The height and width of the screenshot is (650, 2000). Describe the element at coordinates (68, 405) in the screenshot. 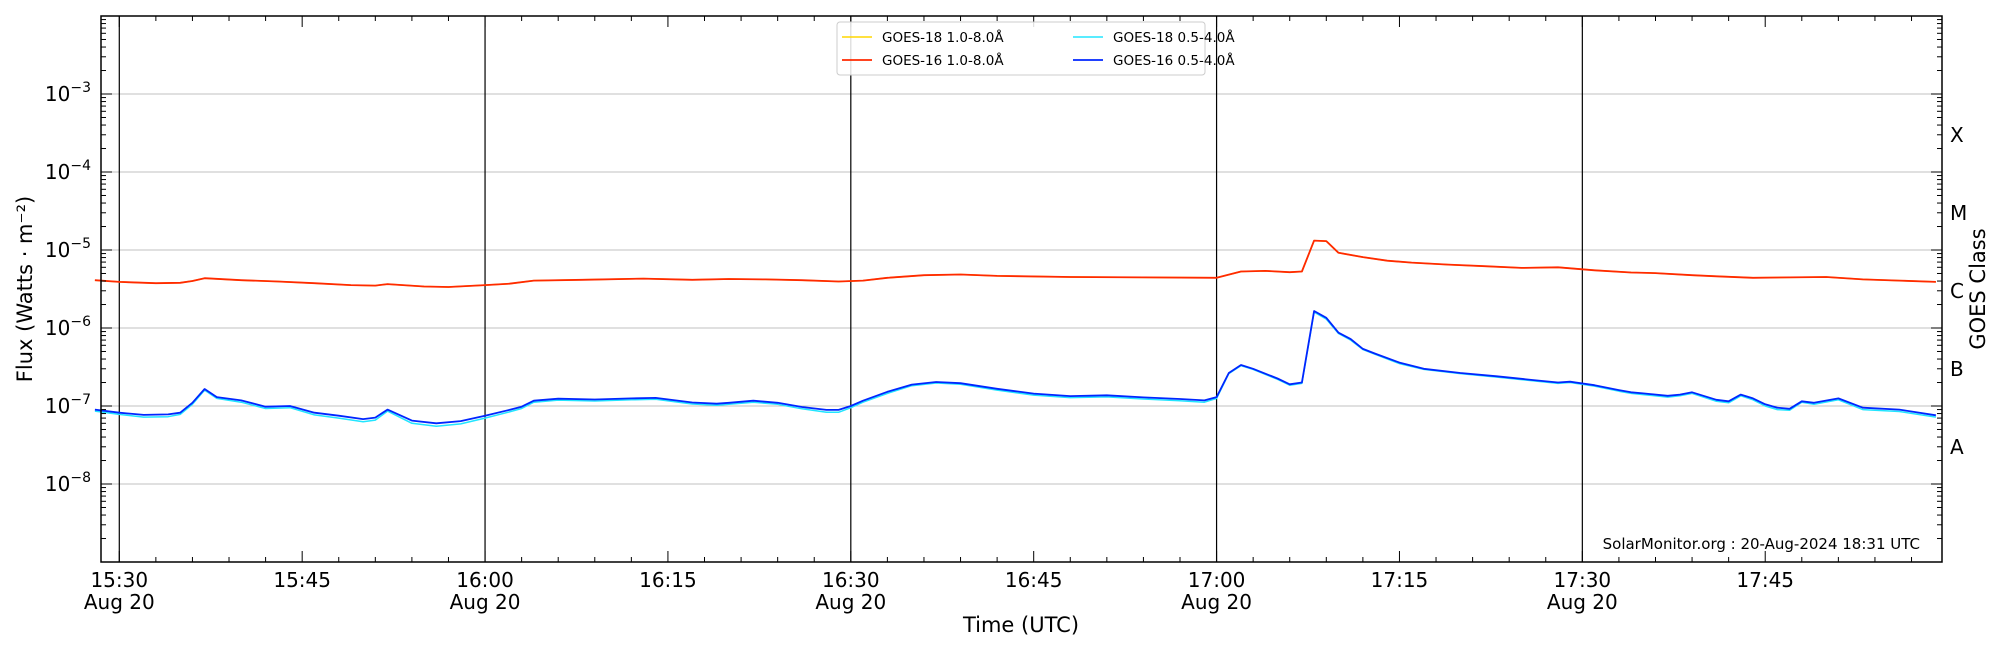

I see `y-tick-label: 10⁻⁷` at that location.